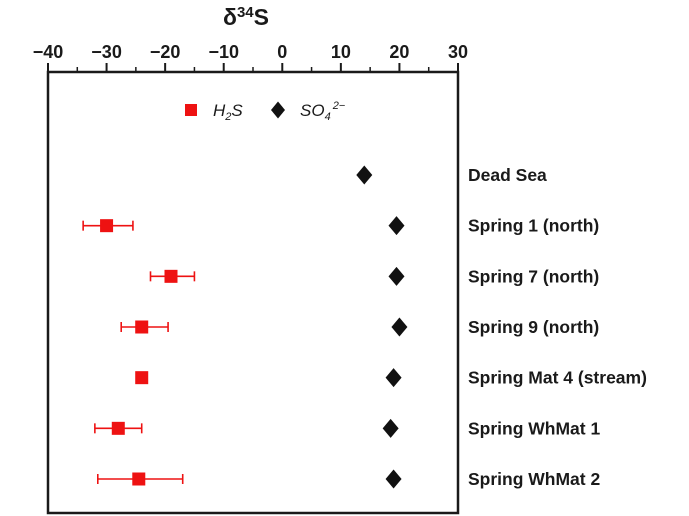 This screenshot has height=516, width=689. Describe the element at coordinates (557, 378) in the screenshot. I see `row-label: Spring Mat 4 (stream)` at that location.